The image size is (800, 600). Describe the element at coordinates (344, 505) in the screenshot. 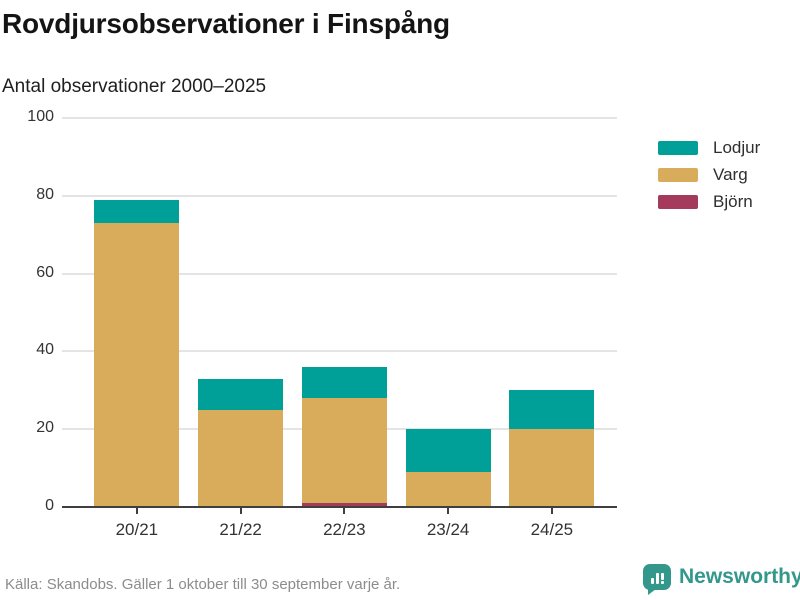

I see `bar-segment-björn-22-23` at that location.